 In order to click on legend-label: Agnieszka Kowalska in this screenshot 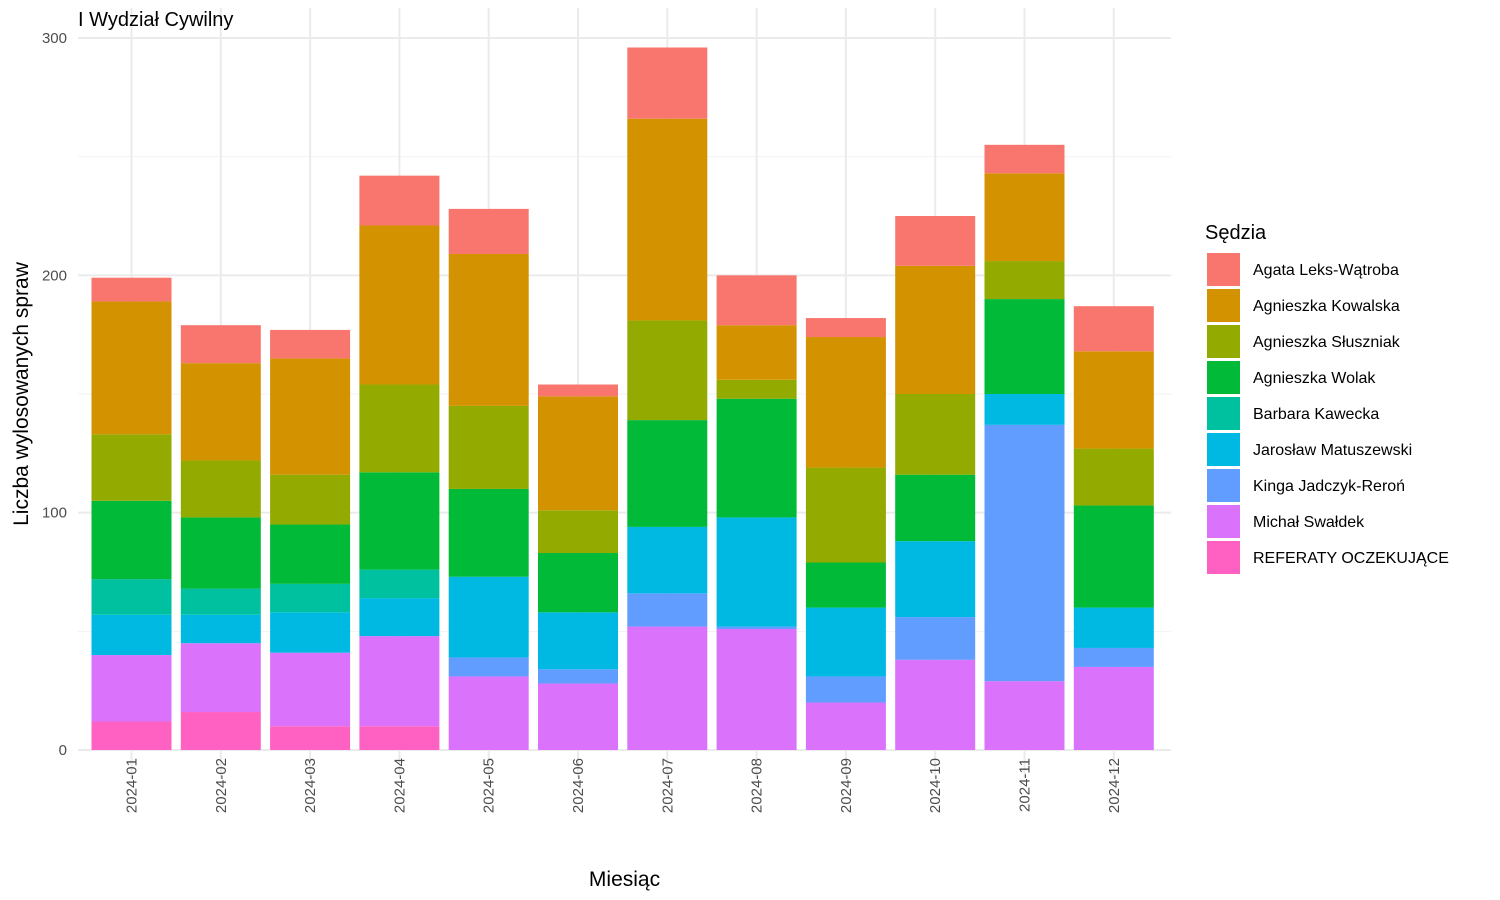, I will do `click(1326, 306)`.